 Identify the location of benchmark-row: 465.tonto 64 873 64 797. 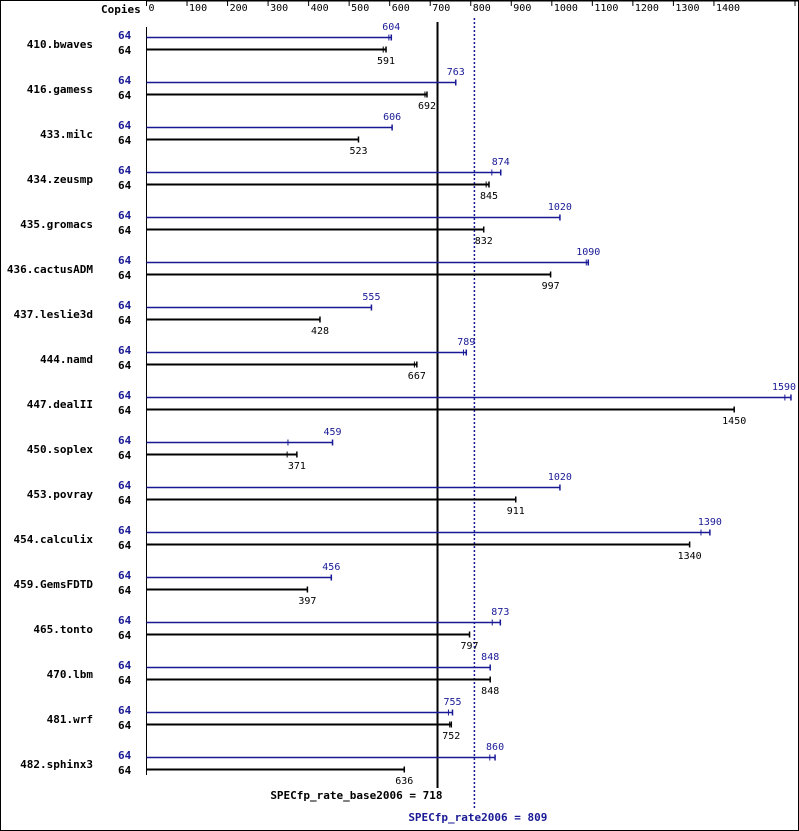
(271, 629).